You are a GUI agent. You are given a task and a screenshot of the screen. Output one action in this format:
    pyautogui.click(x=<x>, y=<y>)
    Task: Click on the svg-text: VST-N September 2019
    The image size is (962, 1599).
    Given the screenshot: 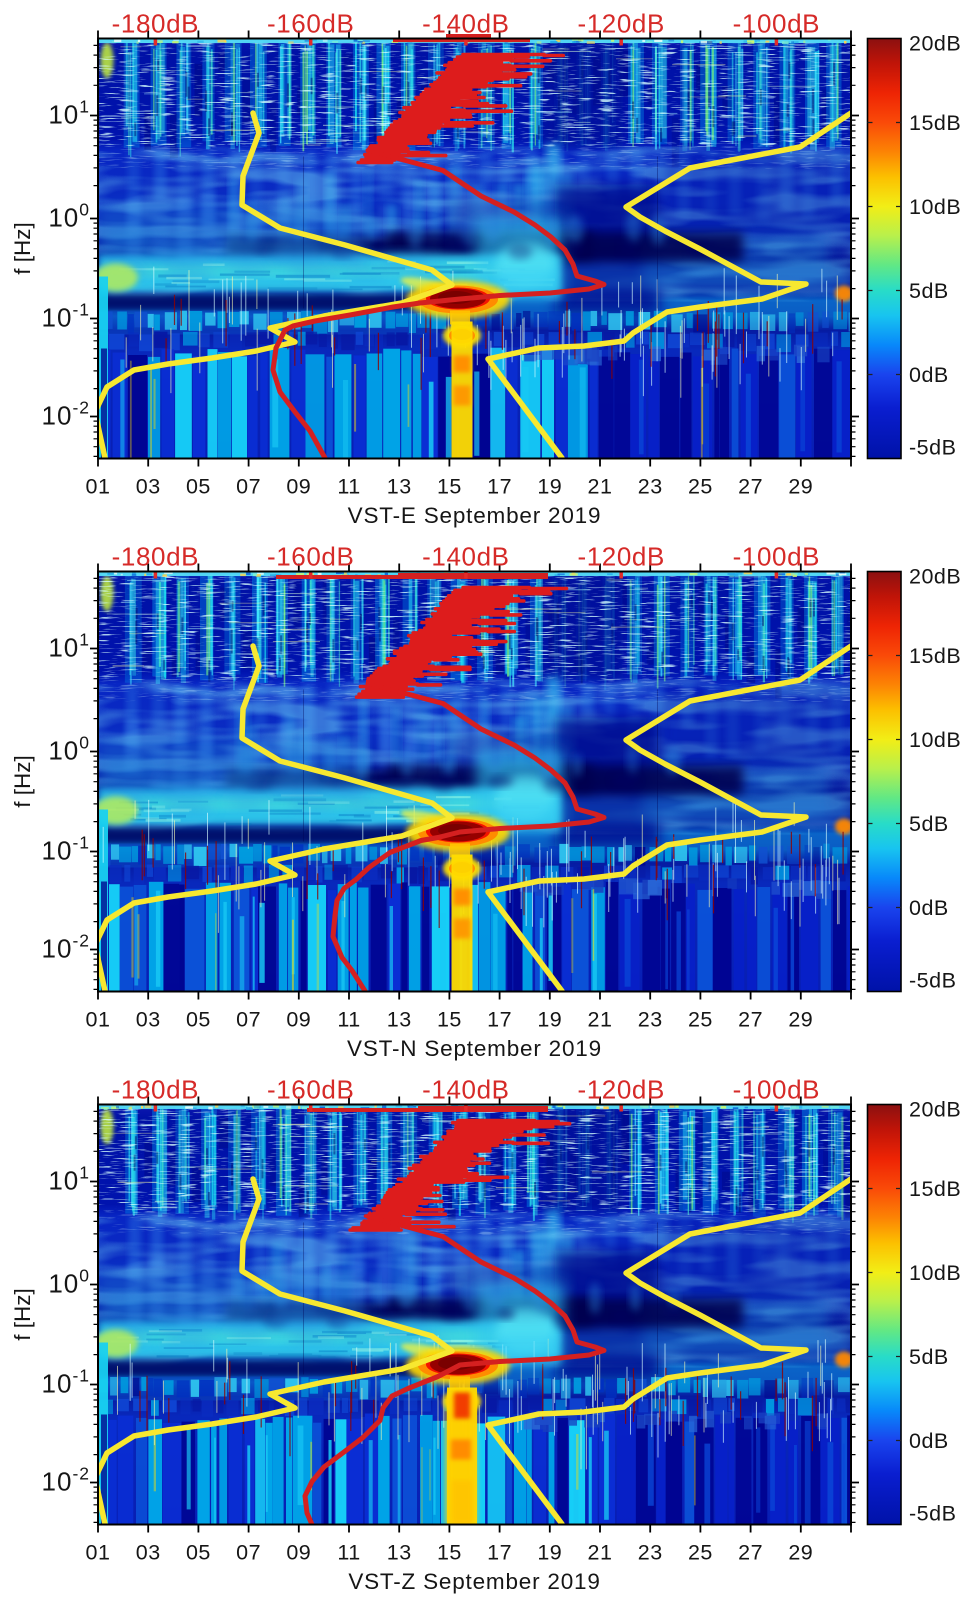 What is the action you would take?
    pyautogui.click(x=474, y=1048)
    